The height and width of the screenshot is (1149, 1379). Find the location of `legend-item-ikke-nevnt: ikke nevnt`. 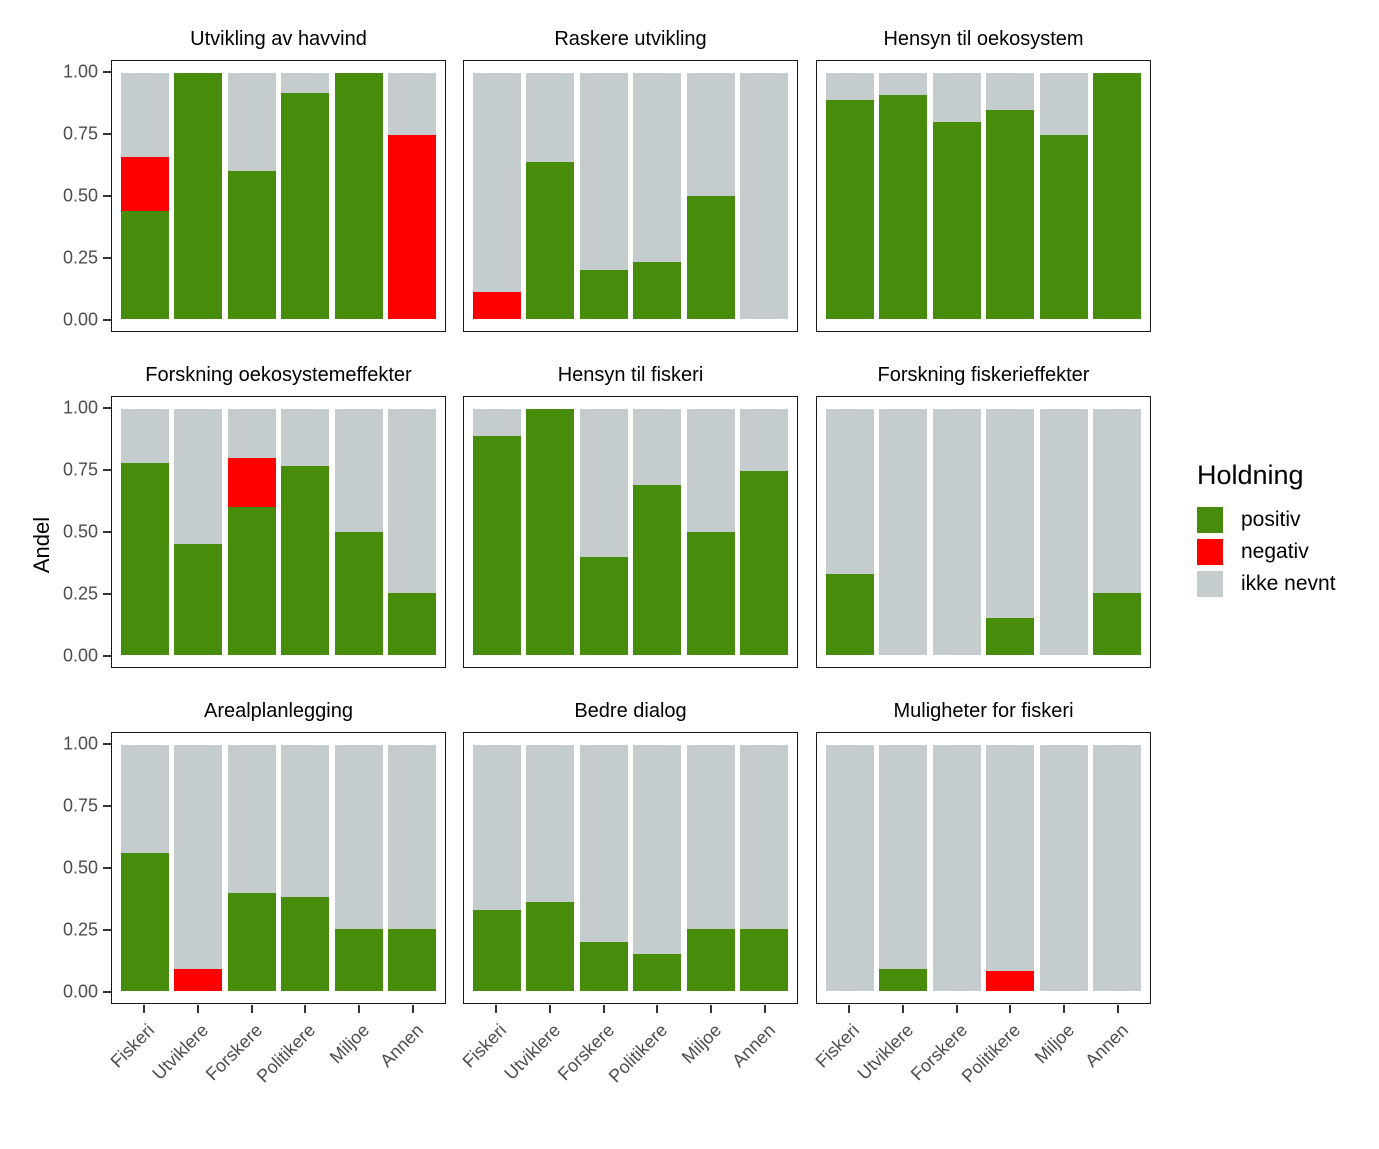

legend-item-ikke-nevnt: ikke nevnt is located at coordinates (1266, 584).